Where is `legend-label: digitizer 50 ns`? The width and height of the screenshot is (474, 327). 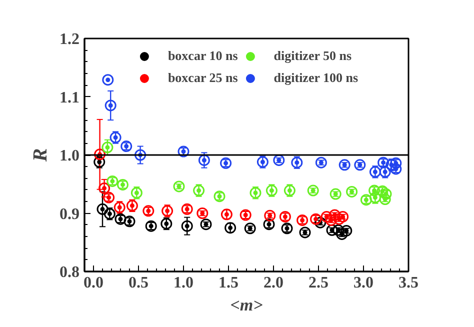
legend-label: digitizer 50 ns is located at coordinates (313, 56).